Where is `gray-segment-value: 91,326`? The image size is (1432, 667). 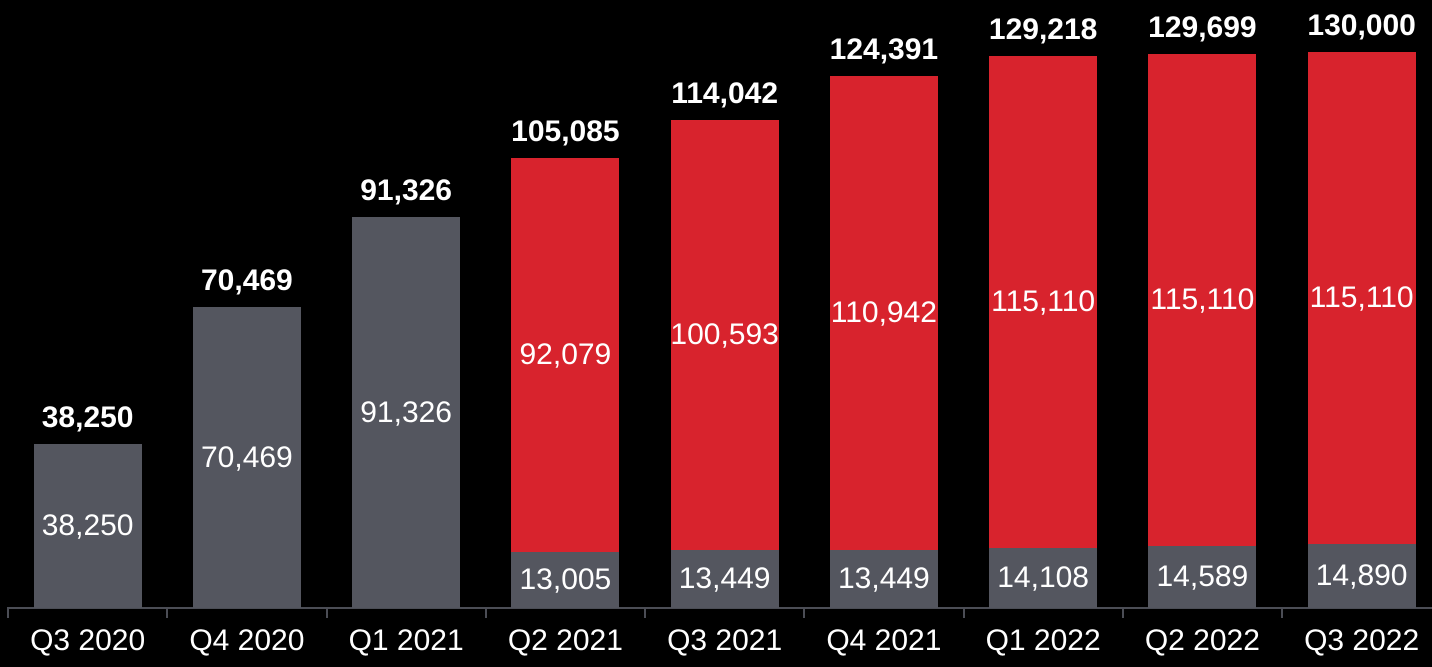
gray-segment-value: 91,326 is located at coordinates (406, 412).